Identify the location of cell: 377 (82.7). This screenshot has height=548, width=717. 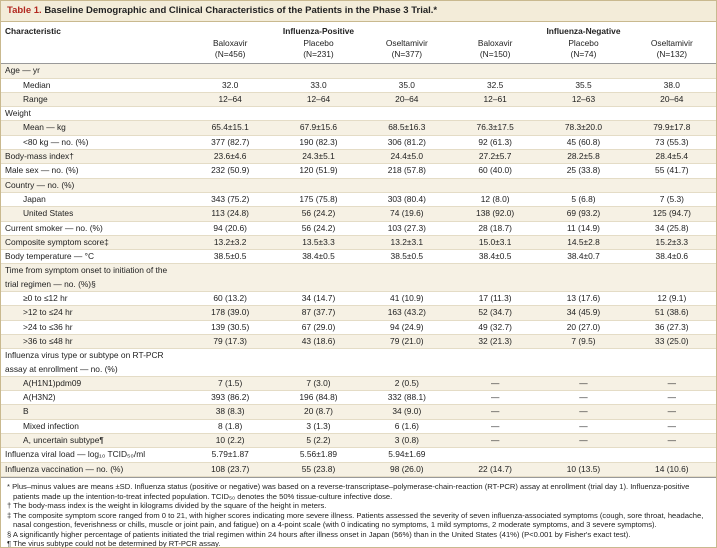
(230, 141).